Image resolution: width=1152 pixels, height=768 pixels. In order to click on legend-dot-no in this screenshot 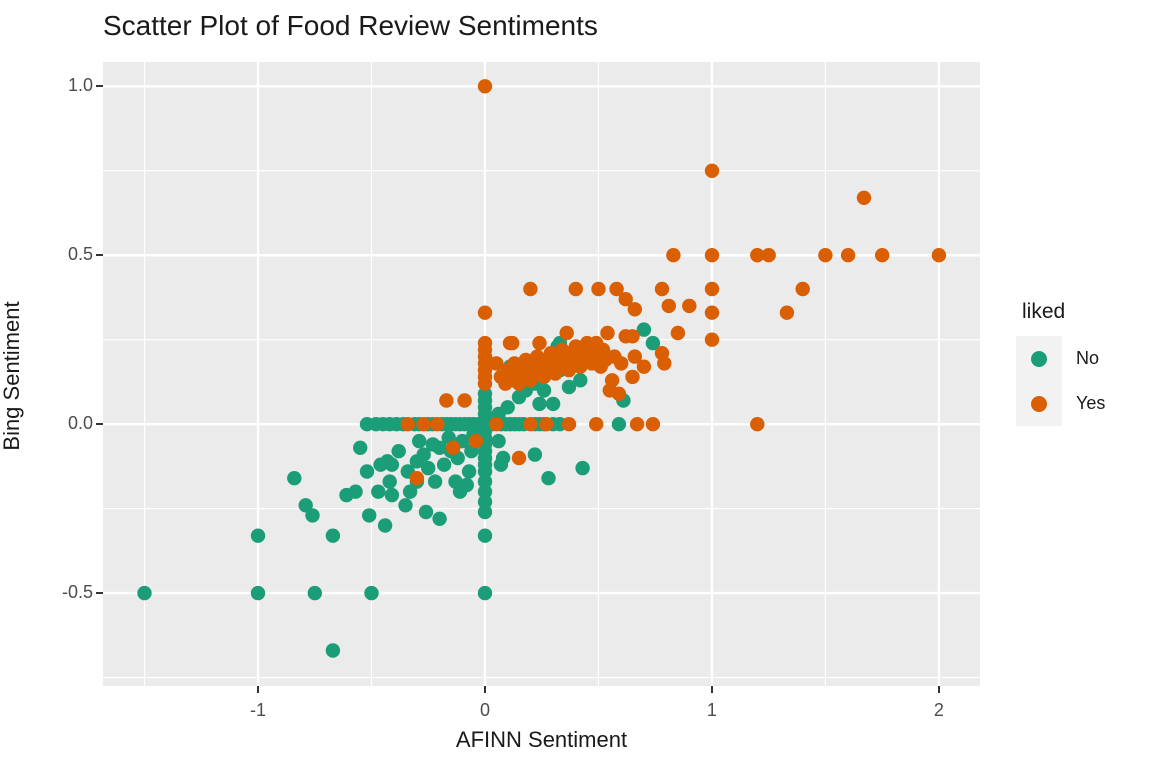, I will do `click(1039, 358)`.